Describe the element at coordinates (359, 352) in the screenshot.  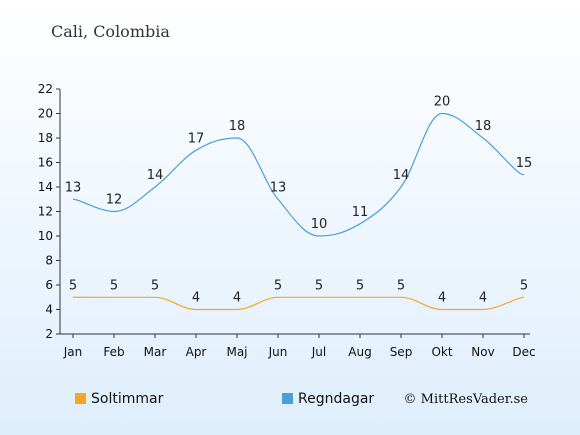
I see `x-tick-label: Aug` at that location.